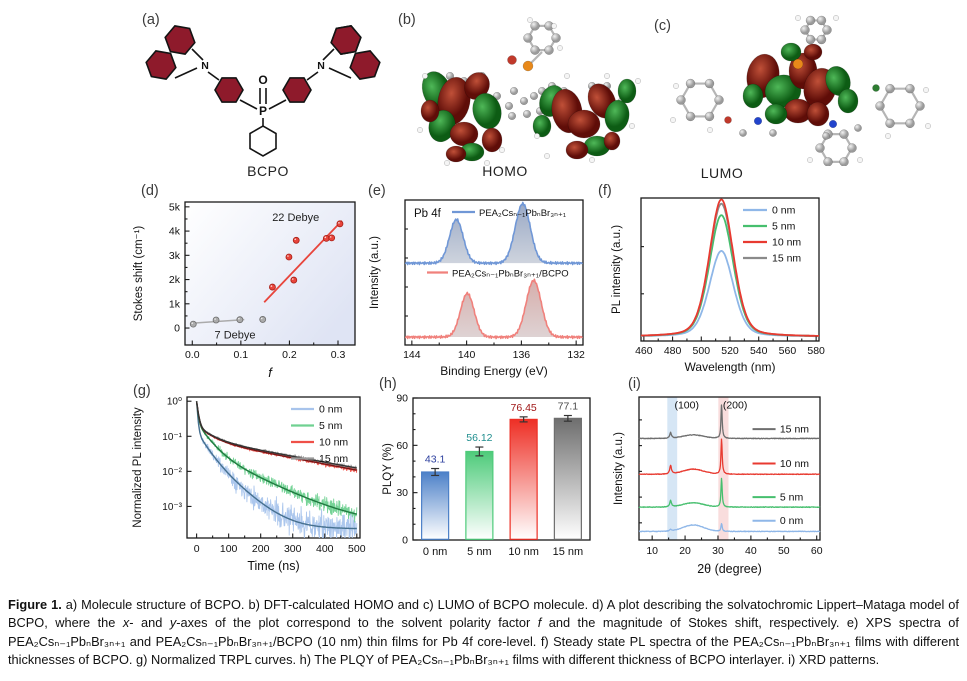  What do you see at coordinates (325, 549) in the screenshot?
I see `svg-text: 400` at bounding box center [325, 549].